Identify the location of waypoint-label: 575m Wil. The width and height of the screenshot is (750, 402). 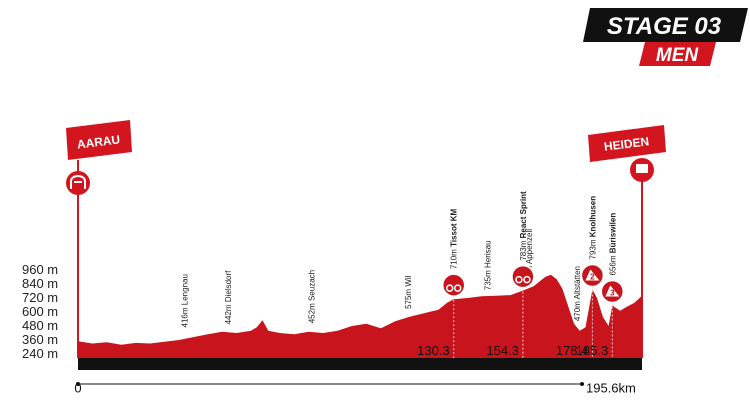
(408, 292).